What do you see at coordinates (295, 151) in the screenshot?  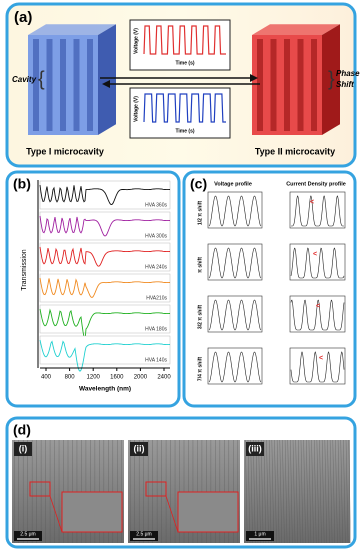 I see `label: Type II microcavity` at bounding box center [295, 151].